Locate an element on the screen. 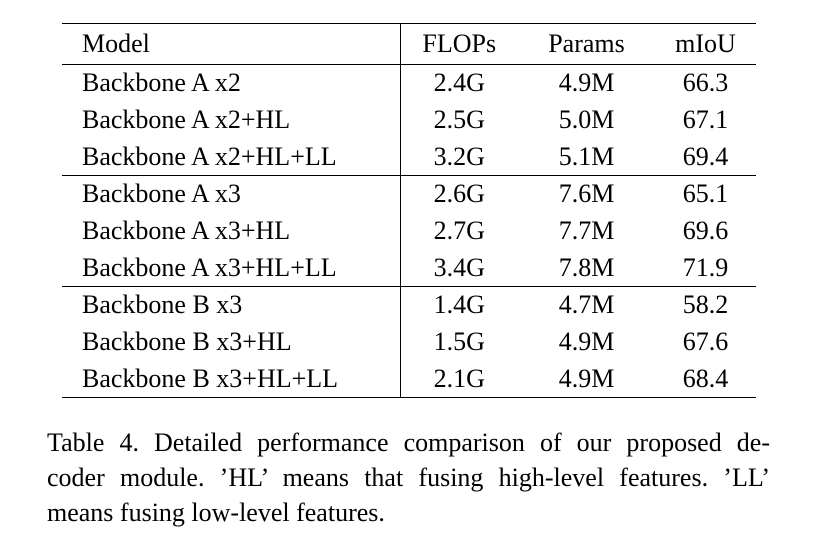  table-cell: 2.4G is located at coordinates (459, 83).